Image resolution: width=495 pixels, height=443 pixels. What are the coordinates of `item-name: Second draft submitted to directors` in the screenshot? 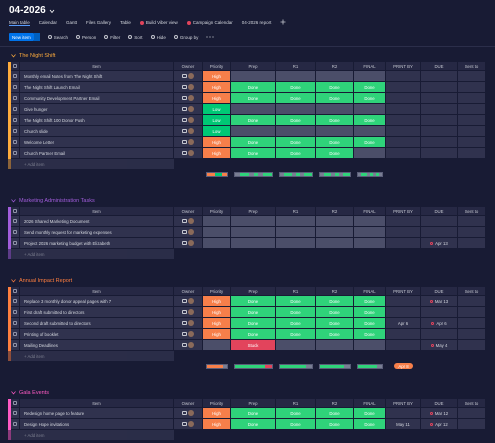 It's located at (97, 323).